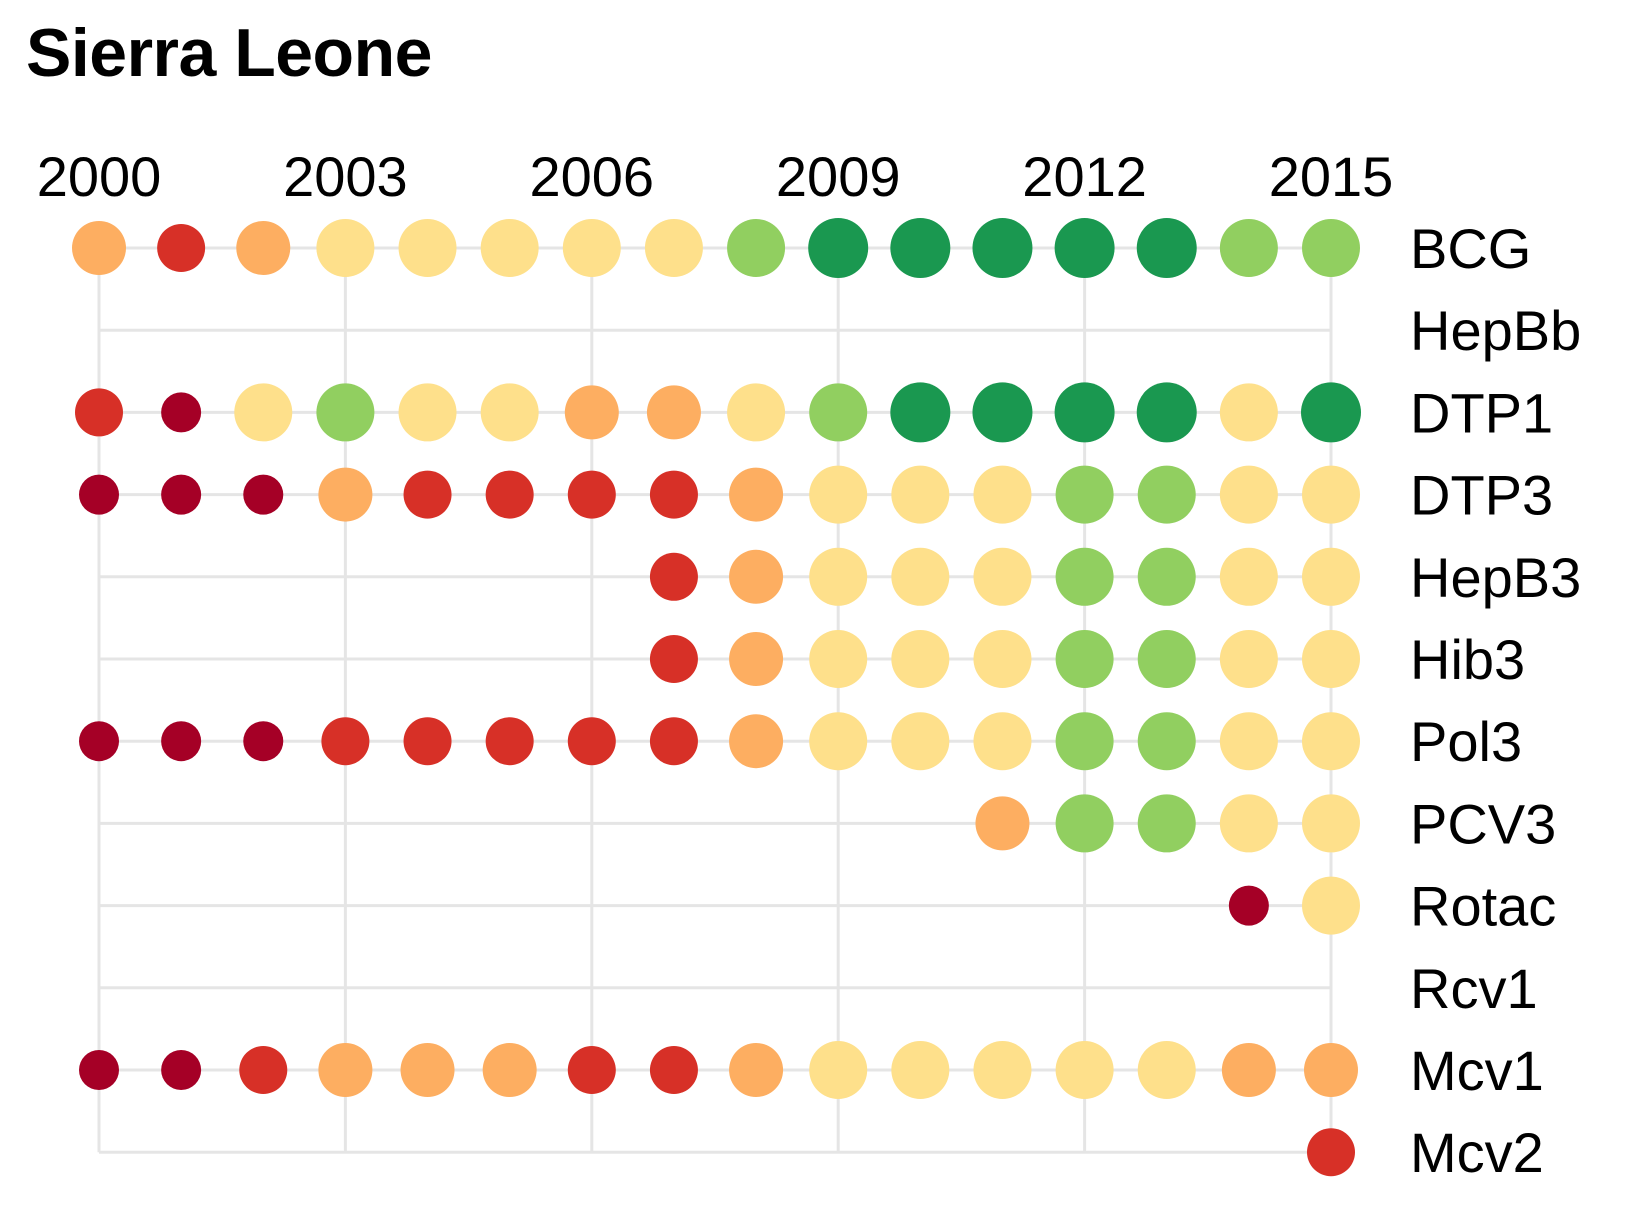  I want to click on row-label-rcv1: Rcv1, so click(1474, 988).